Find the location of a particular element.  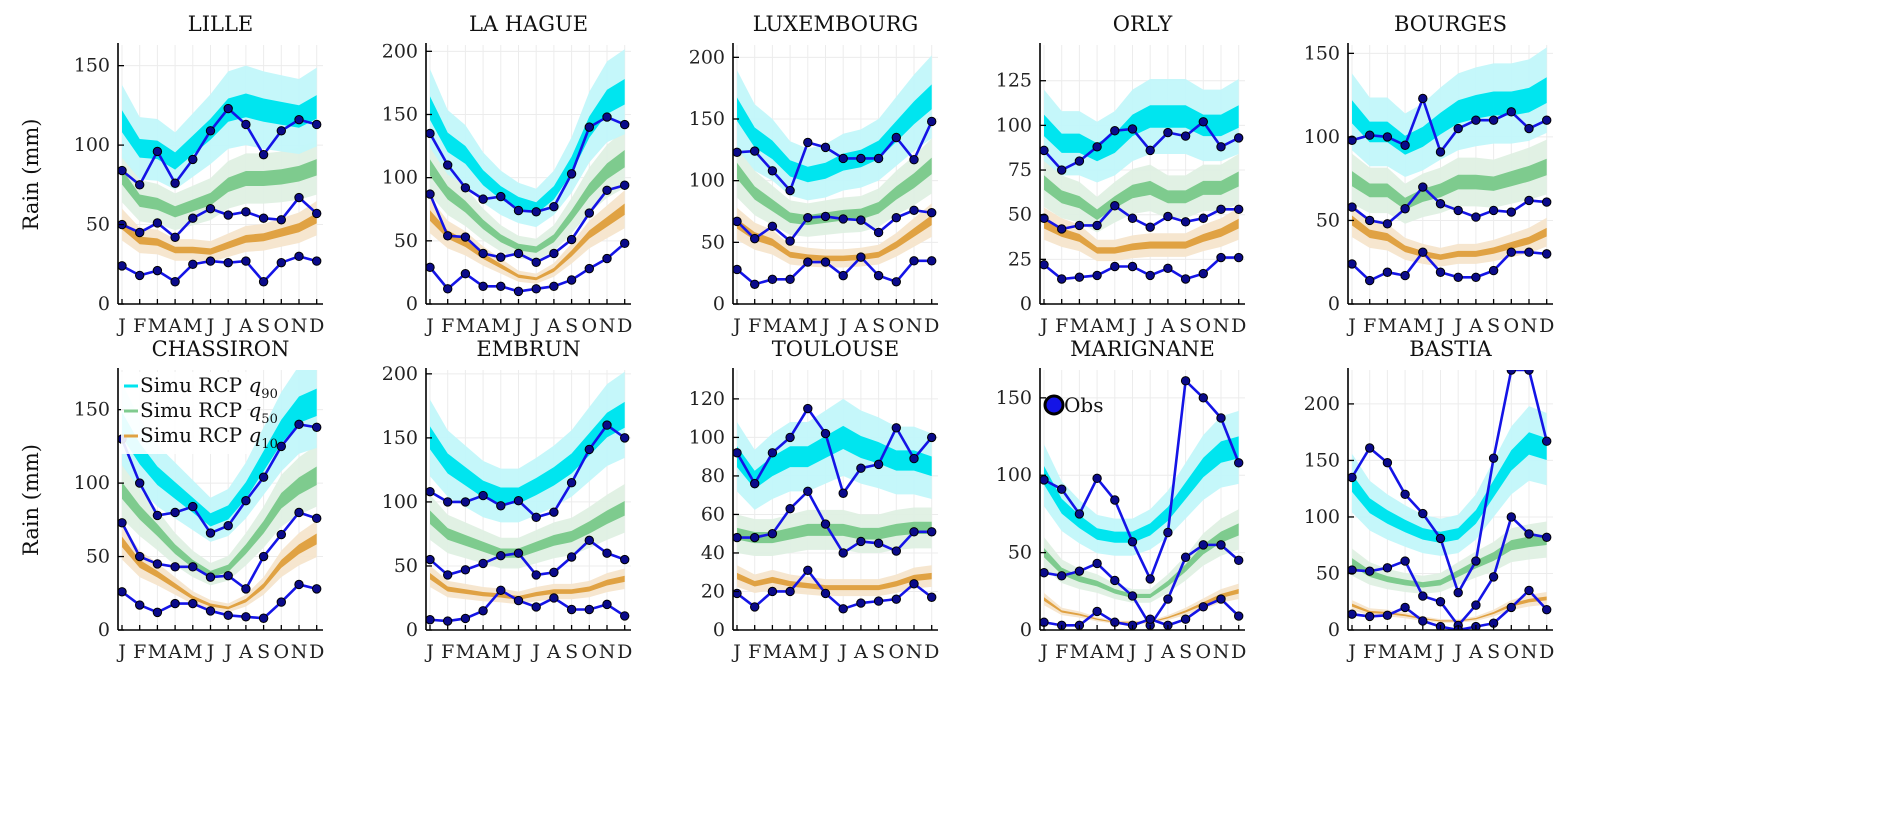

x-tick-label: O is located at coordinates (897, 326).